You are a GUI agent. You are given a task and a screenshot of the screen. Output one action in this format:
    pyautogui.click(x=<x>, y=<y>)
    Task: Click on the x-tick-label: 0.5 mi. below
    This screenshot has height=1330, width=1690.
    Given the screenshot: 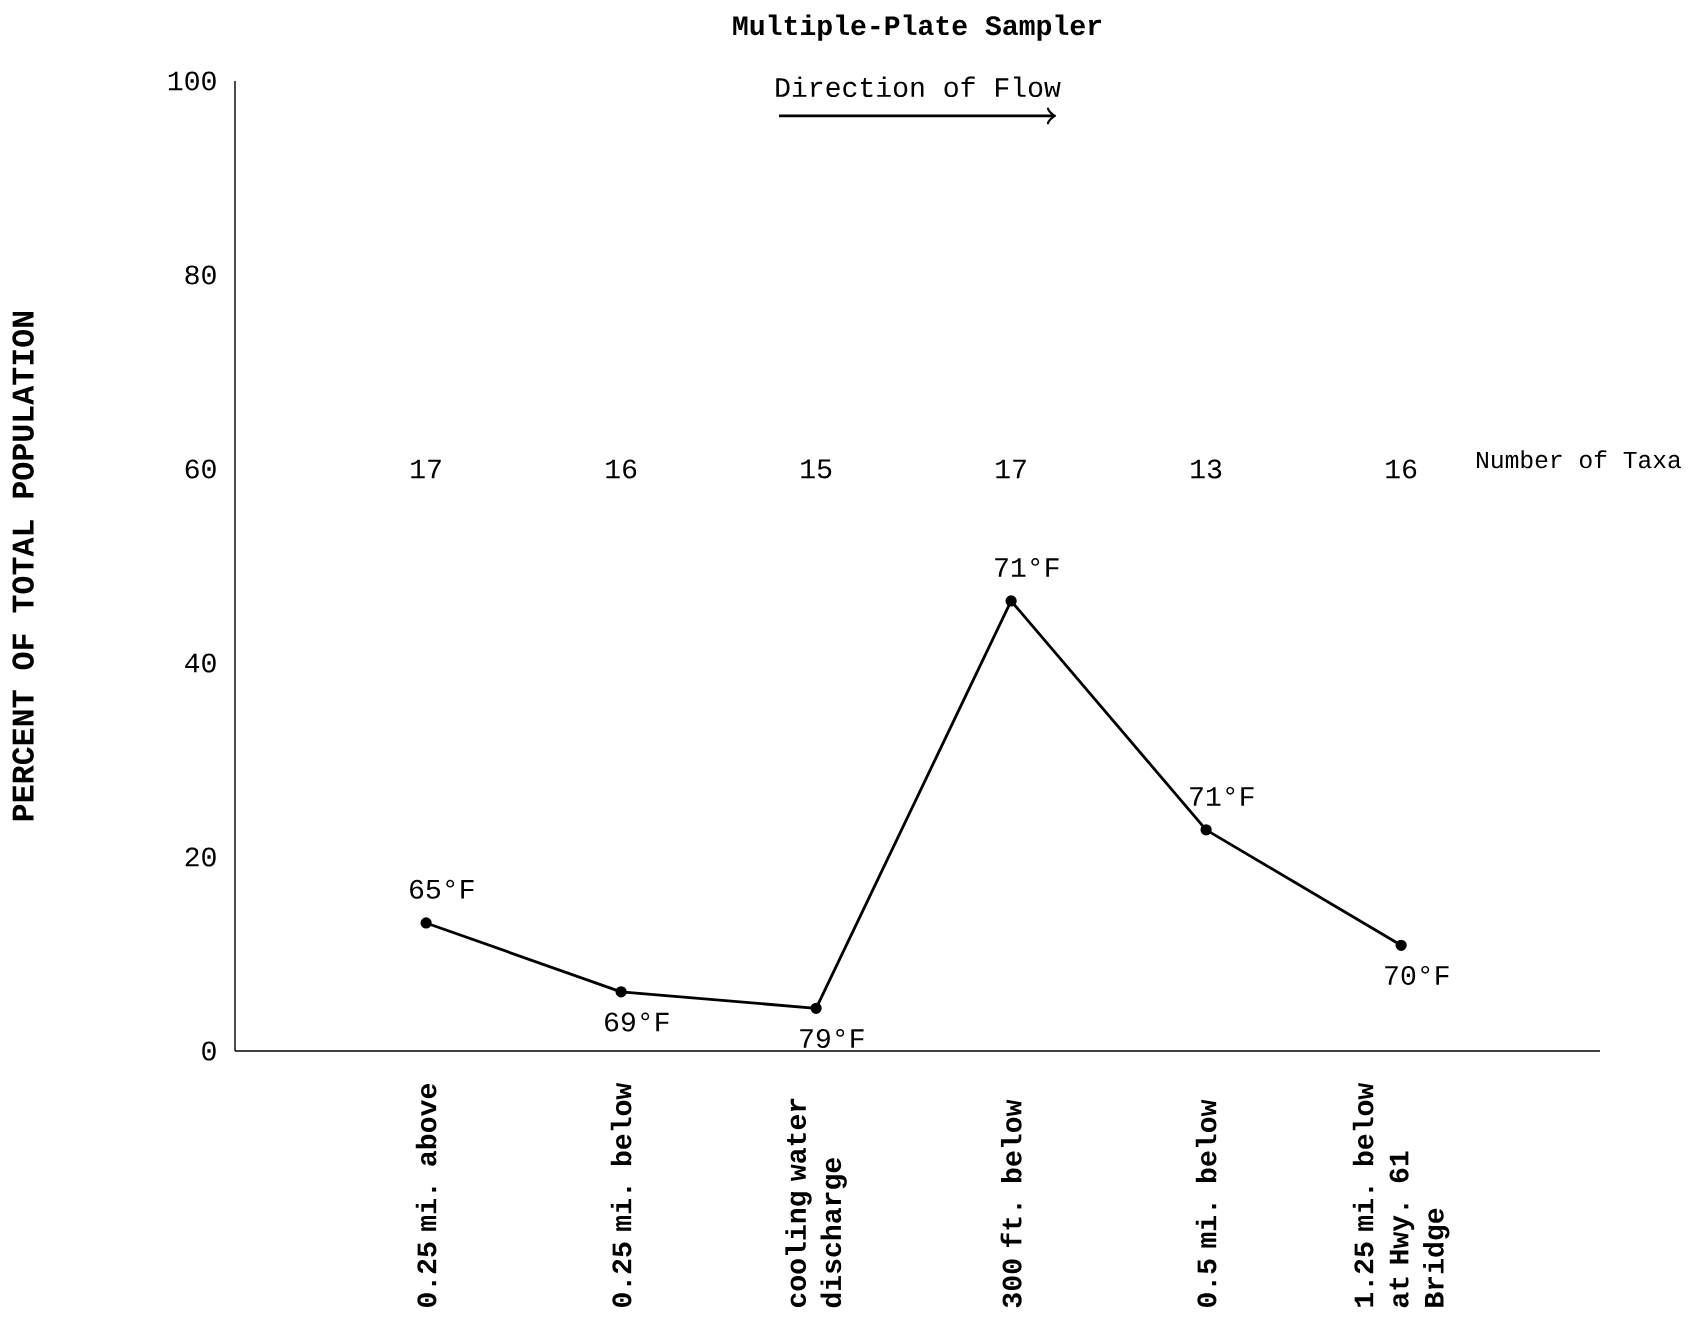 What is the action you would take?
    pyautogui.click(x=1206, y=1203)
    